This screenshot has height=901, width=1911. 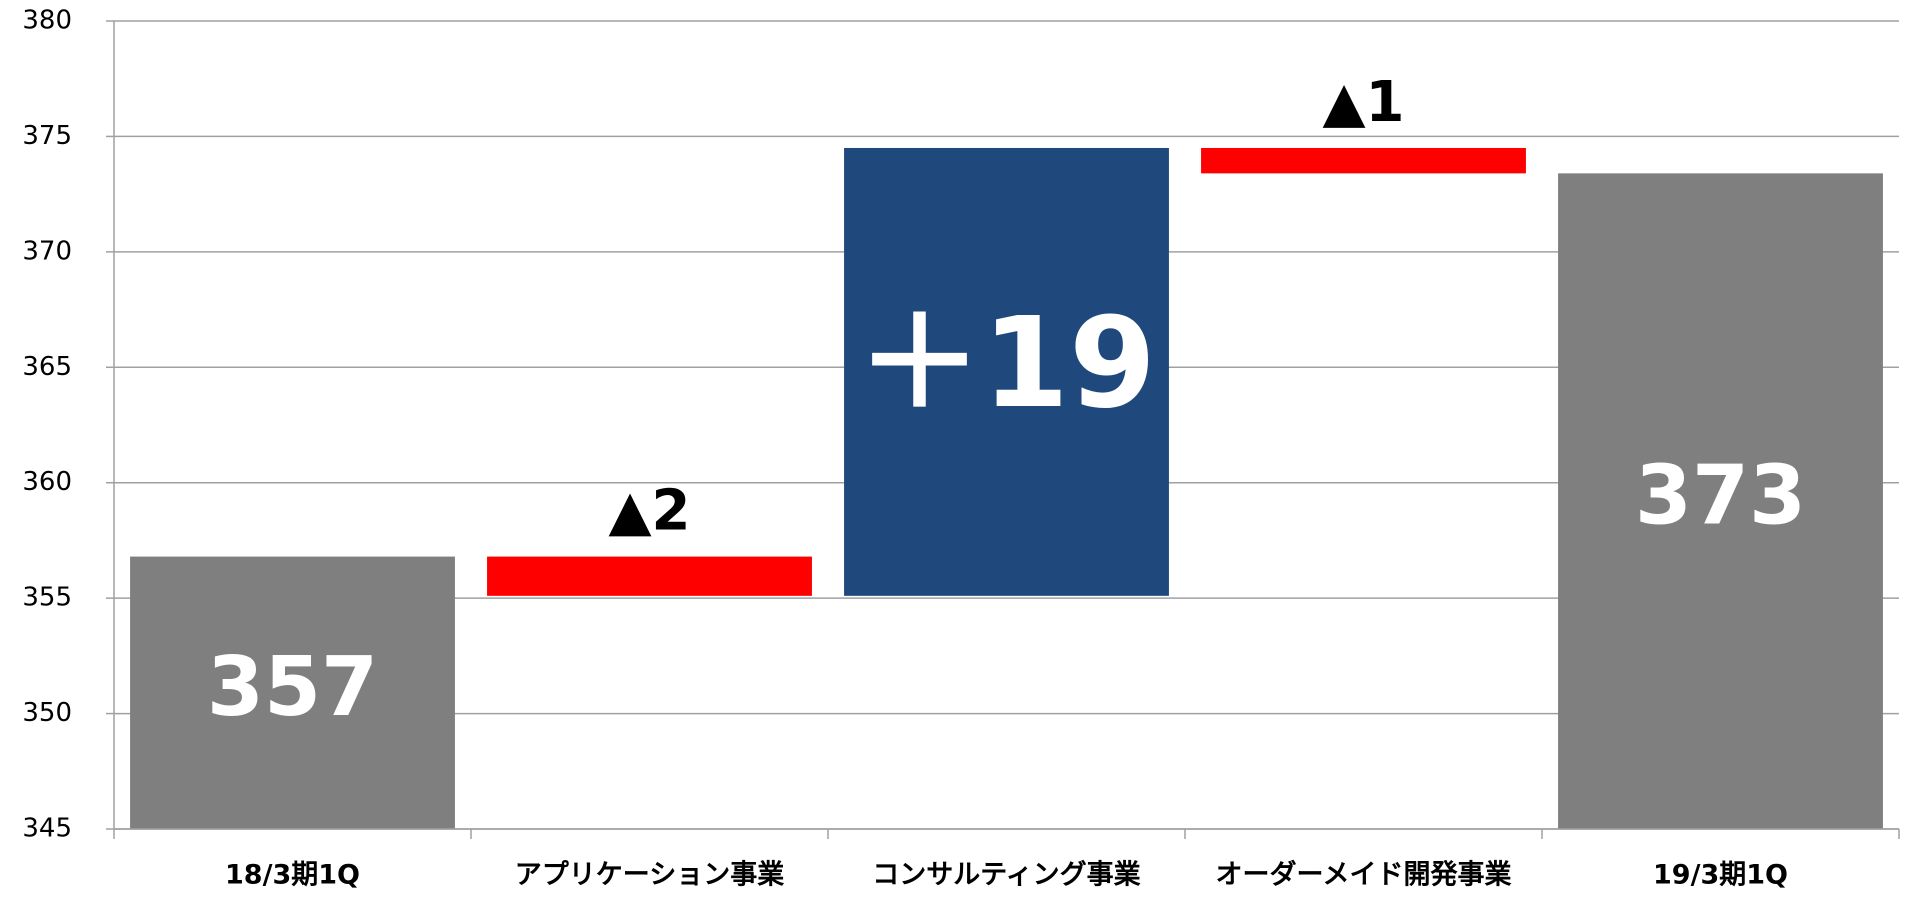 What do you see at coordinates (47, 21) in the screenshot?
I see `y-tick-label: 380` at bounding box center [47, 21].